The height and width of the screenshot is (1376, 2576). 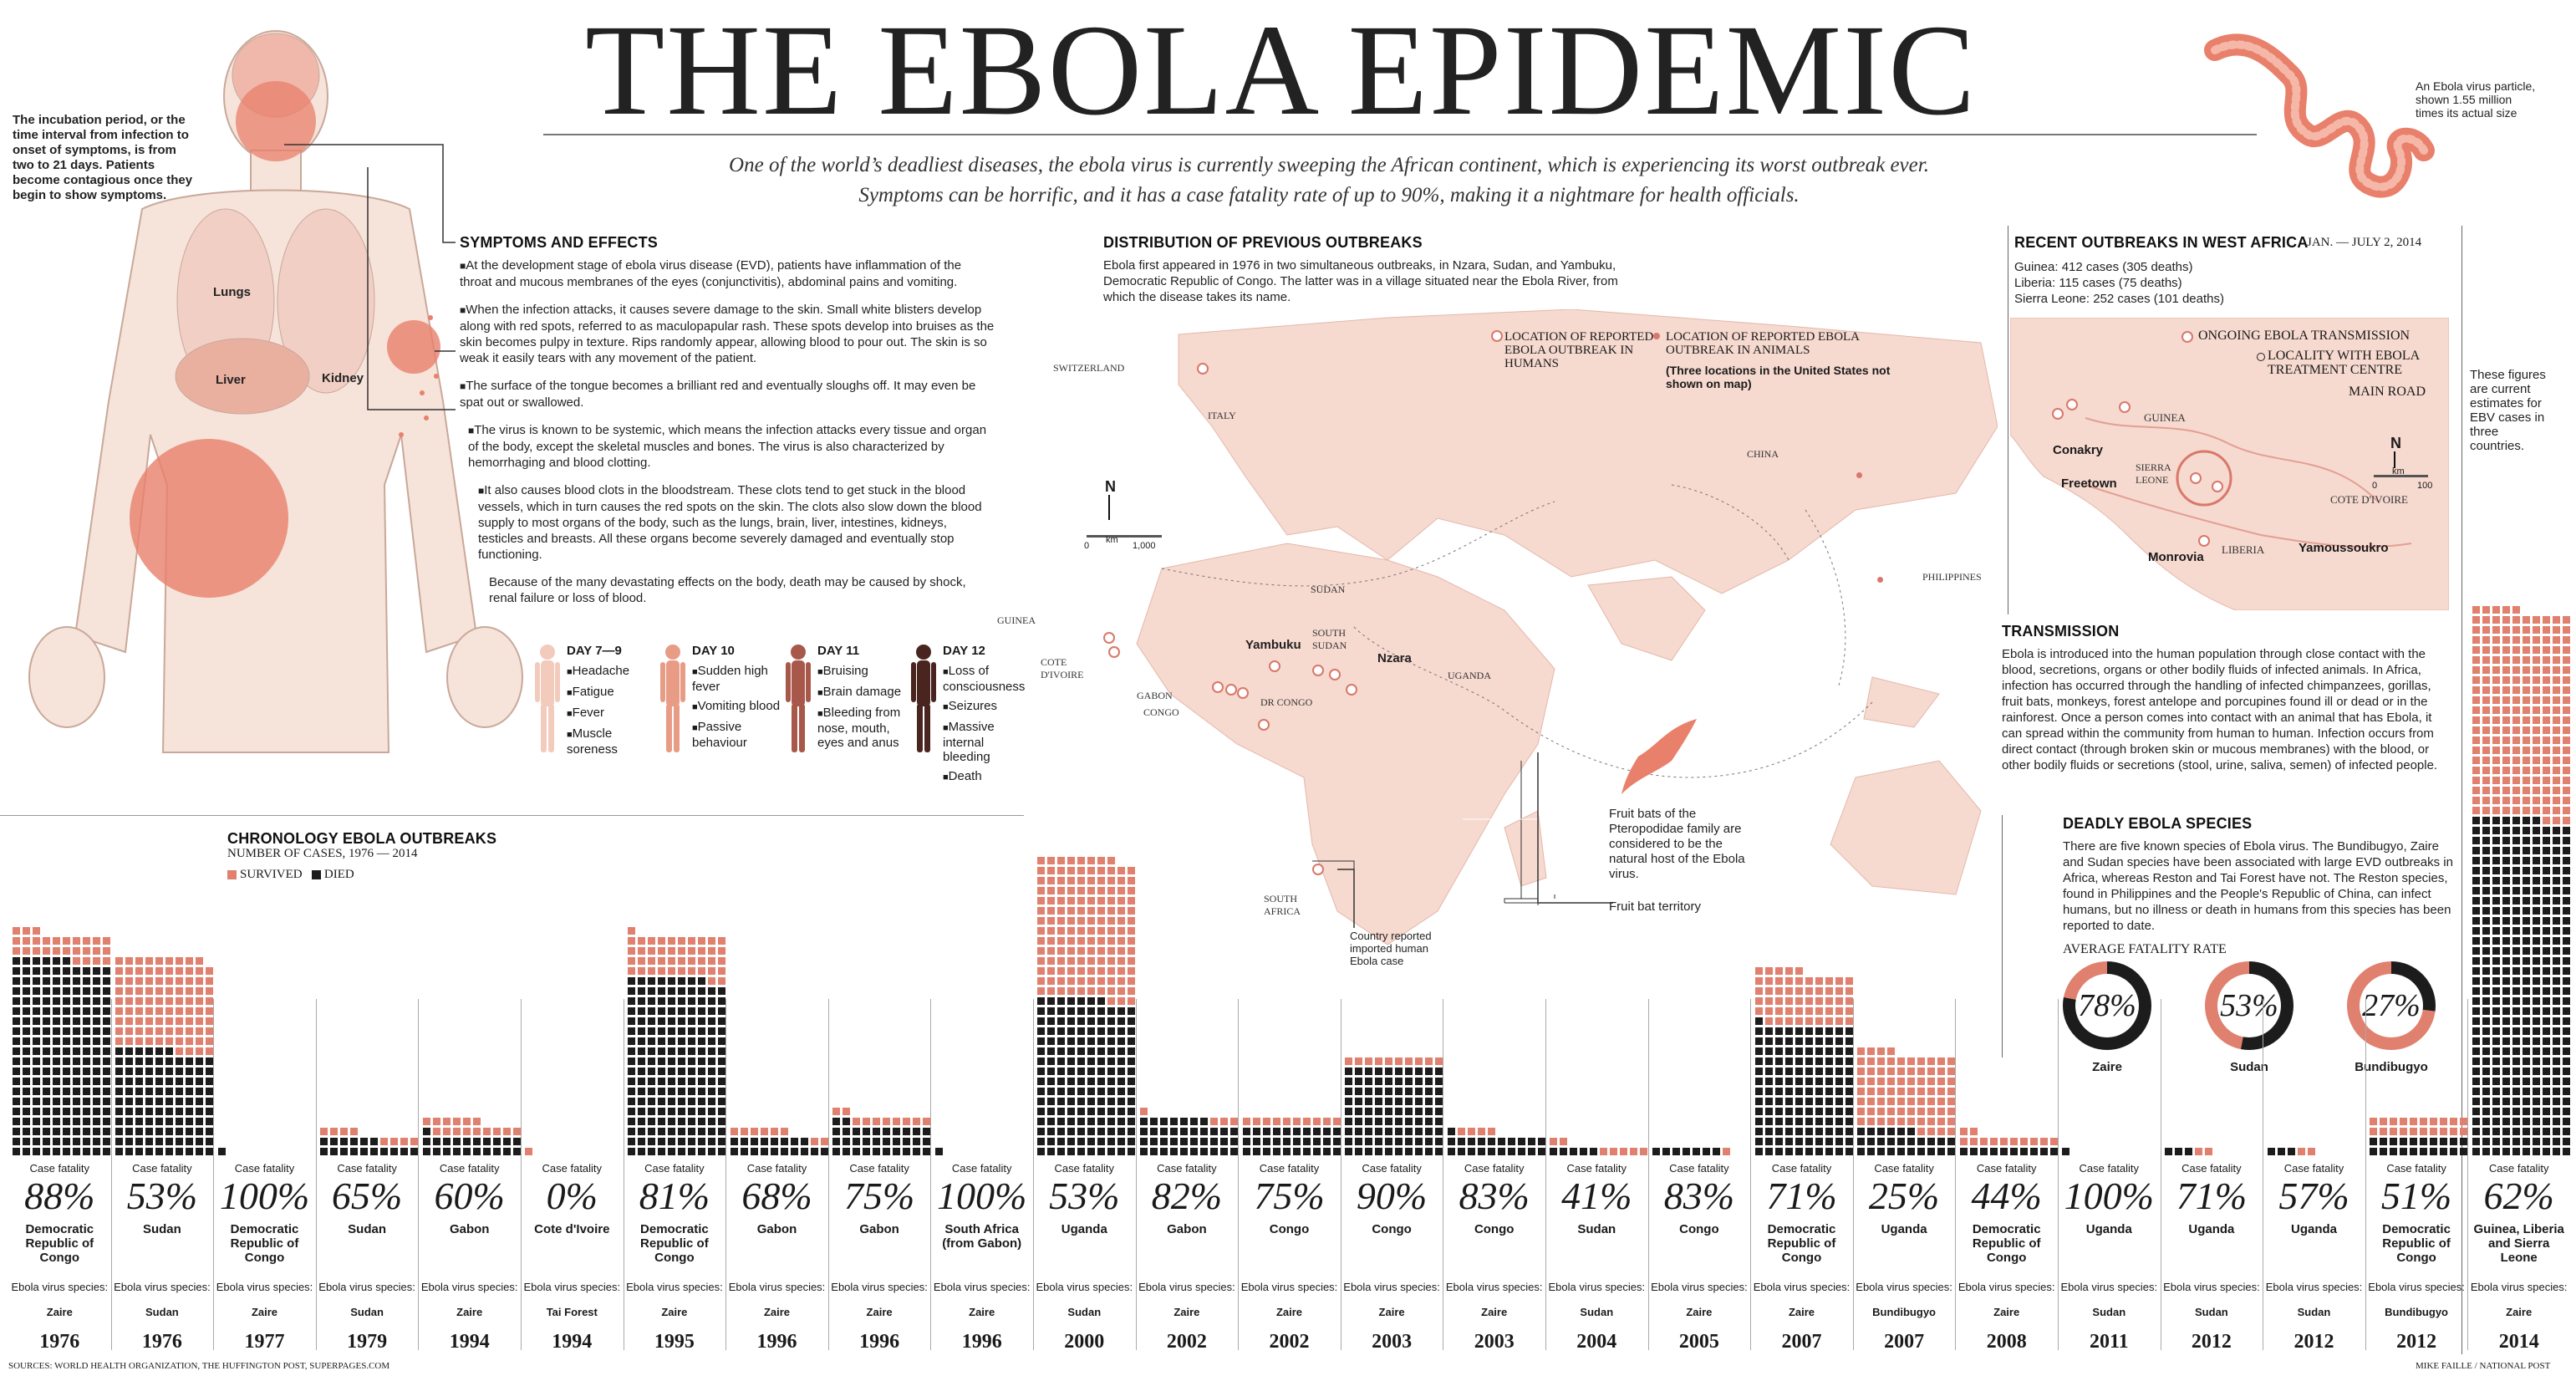 I want to click on column-divider, so click(x=419, y=1174).